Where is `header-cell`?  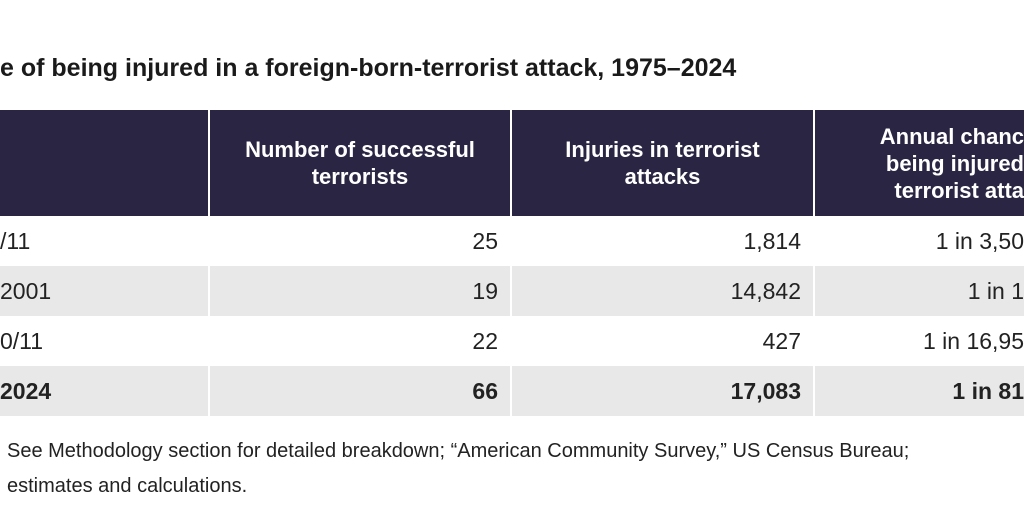 header-cell is located at coordinates (105, 163).